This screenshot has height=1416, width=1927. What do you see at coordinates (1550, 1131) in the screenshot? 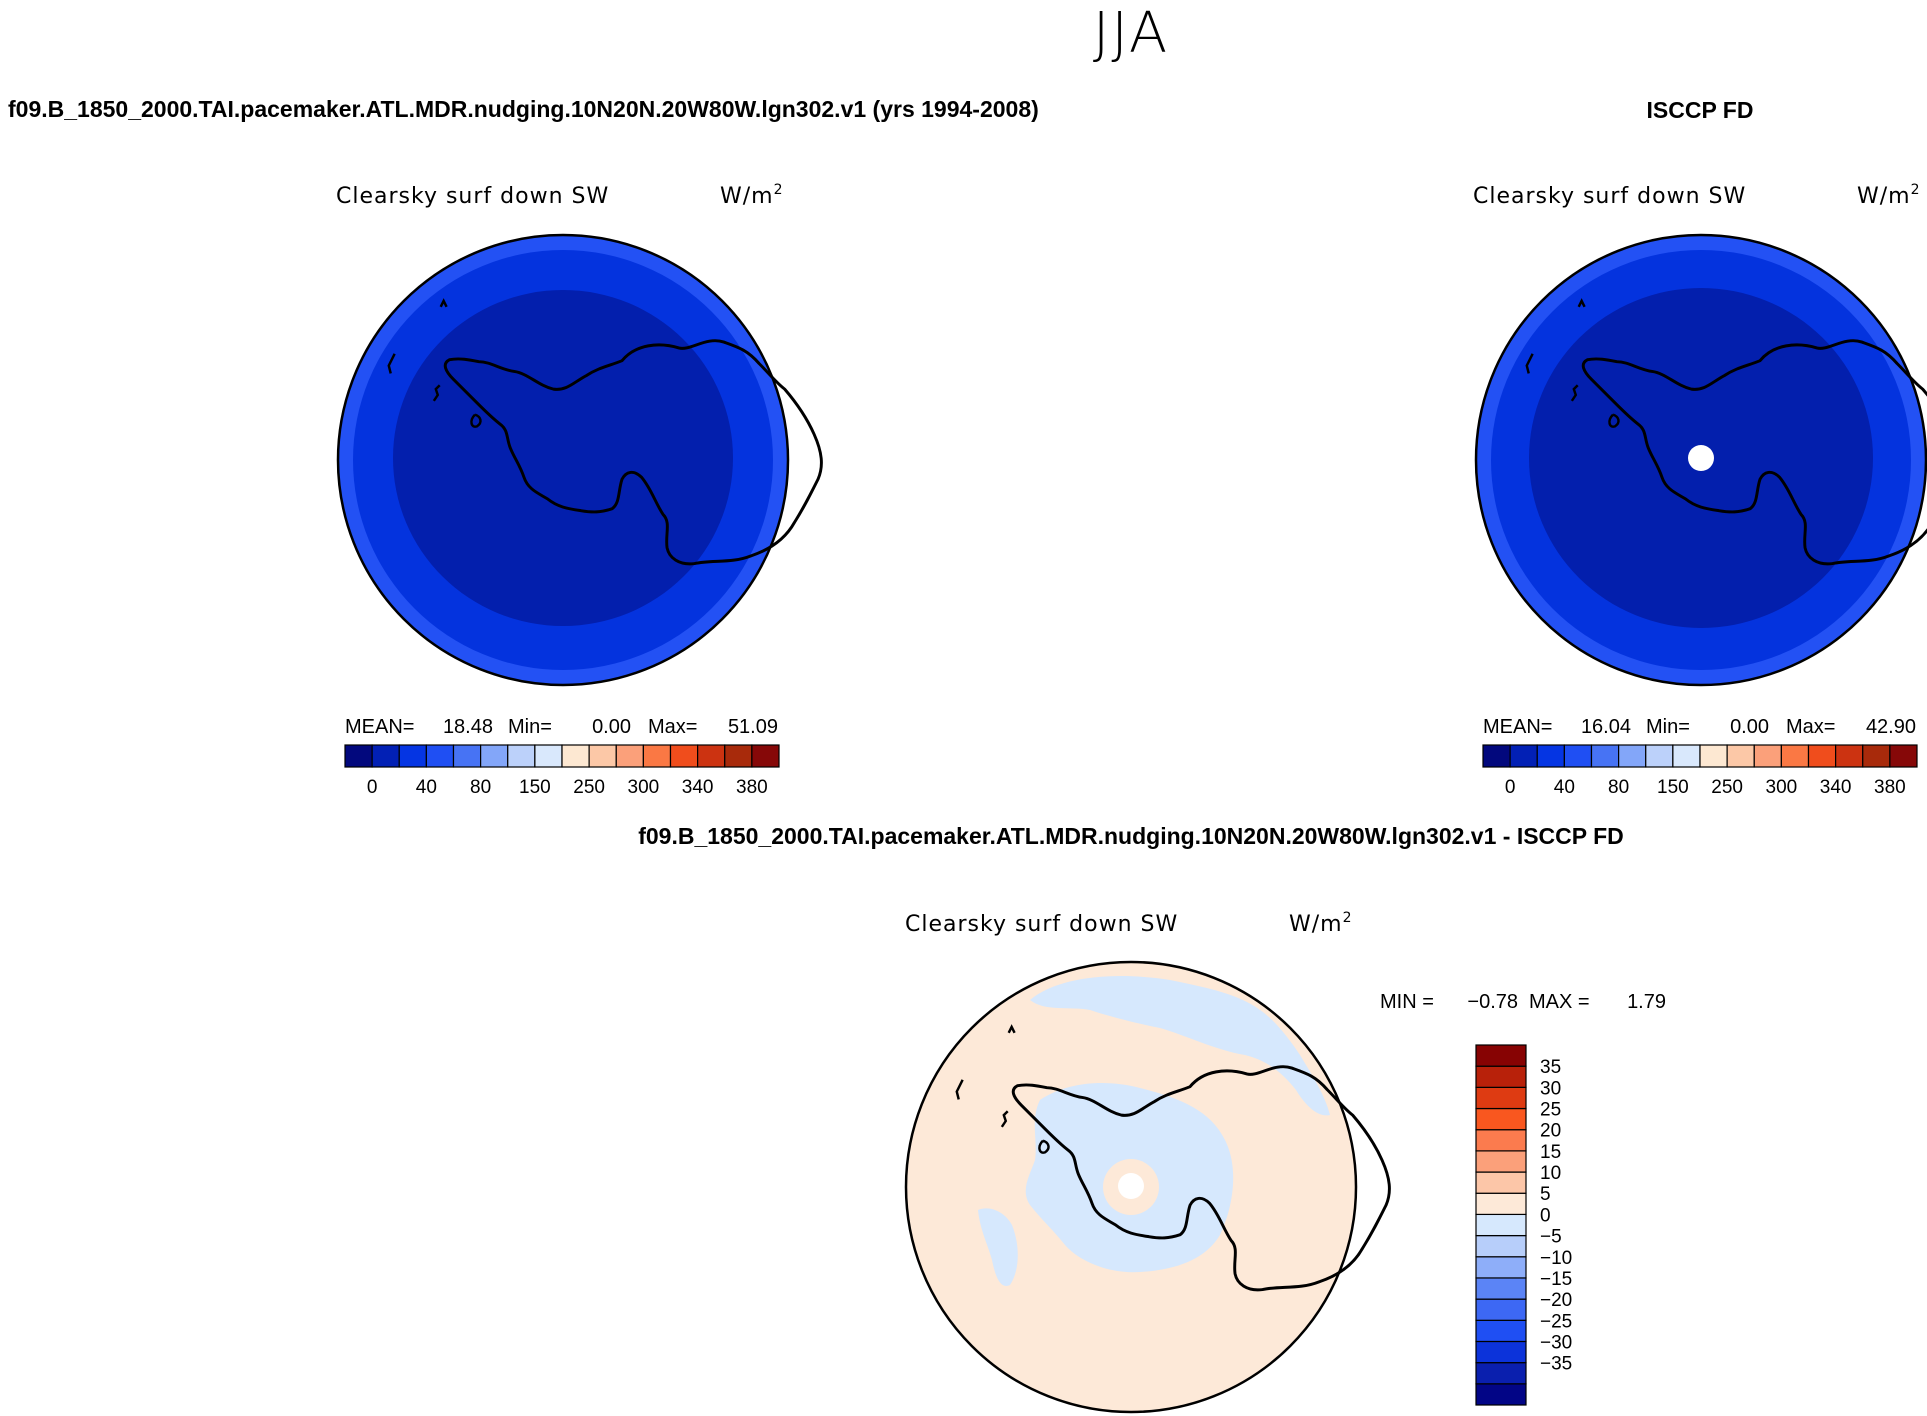
I see `diff-colorbar-tick-label: 20` at bounding box center [1550, 1131].